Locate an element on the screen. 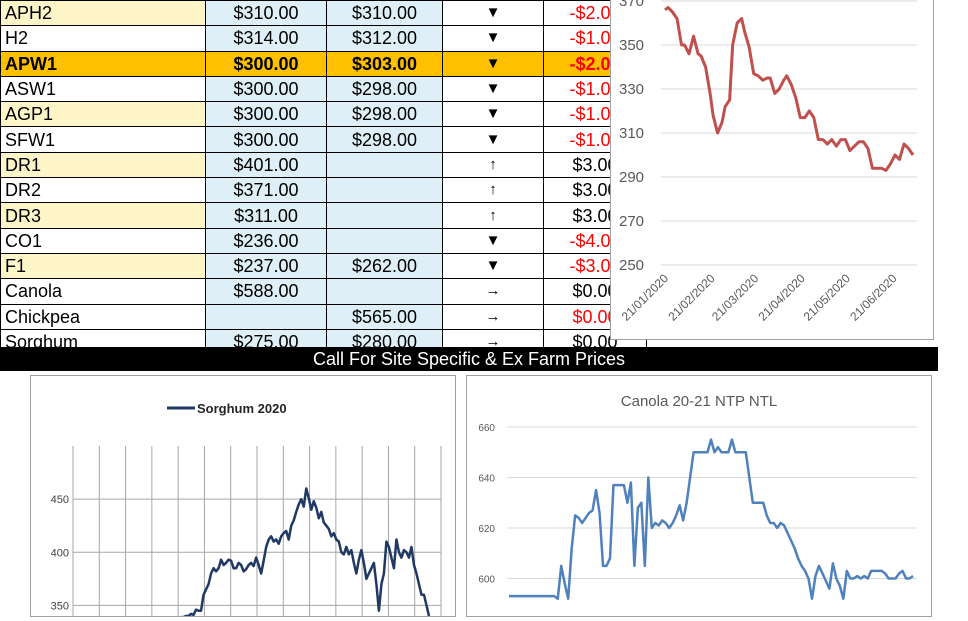 The width and height of the screenshot is (968, 621). commodity-label: ASW1 is located at coordinates (103, 89).